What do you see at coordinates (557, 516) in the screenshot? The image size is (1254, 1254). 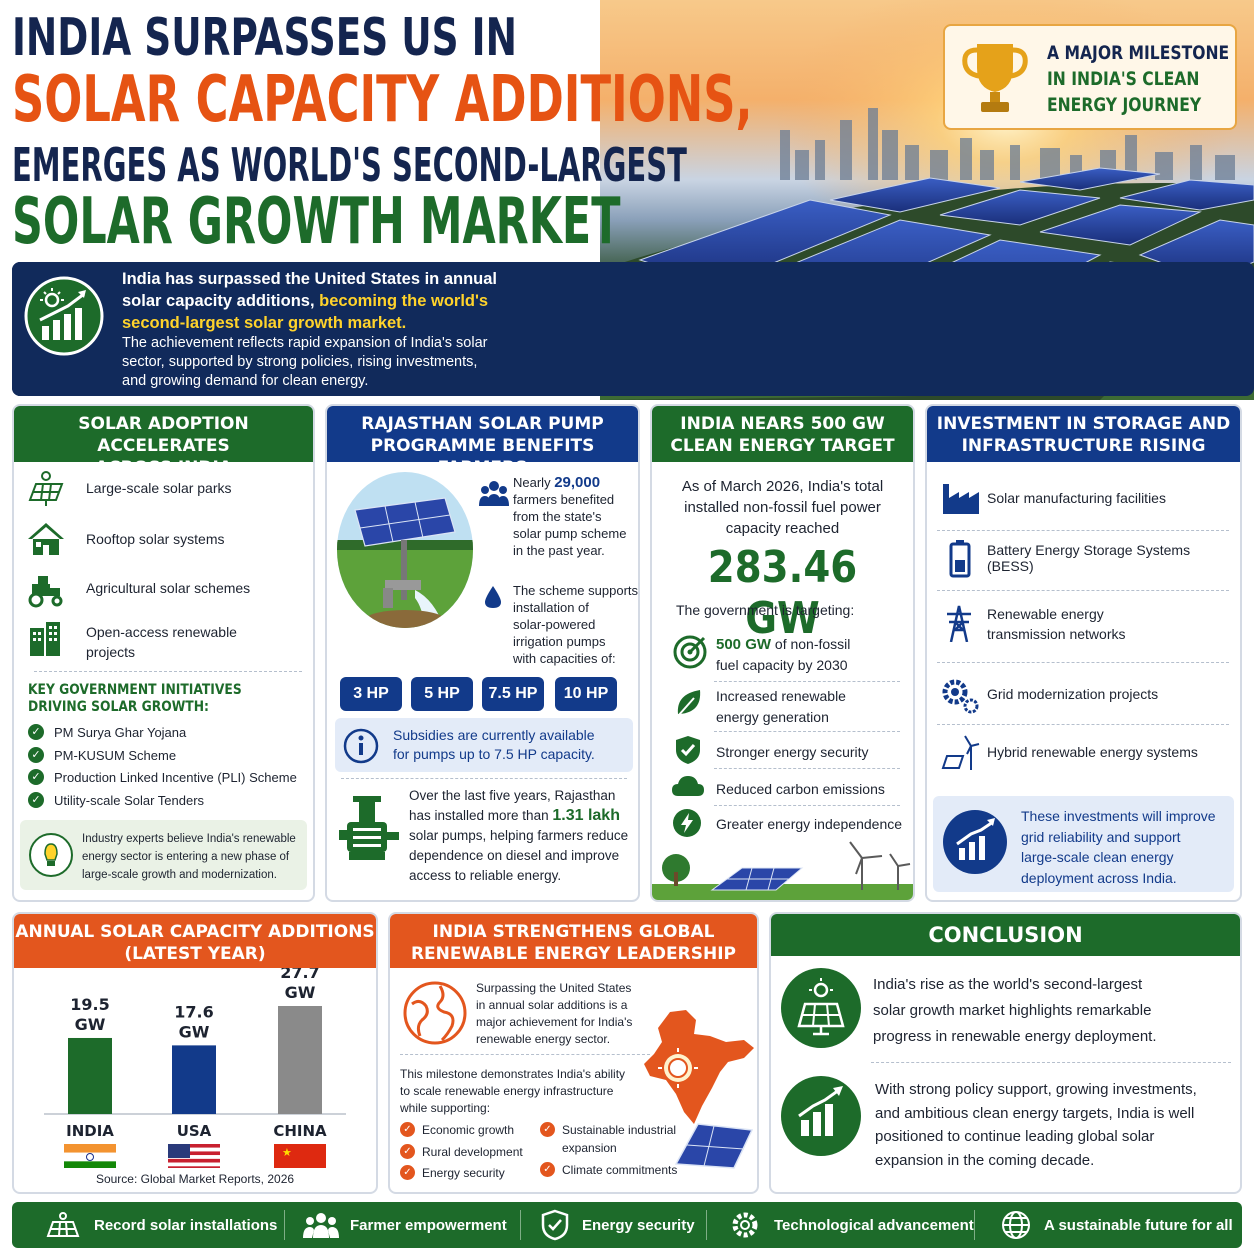 I see `farmers-text-c: from the state's` at bounding box center [557, 516].